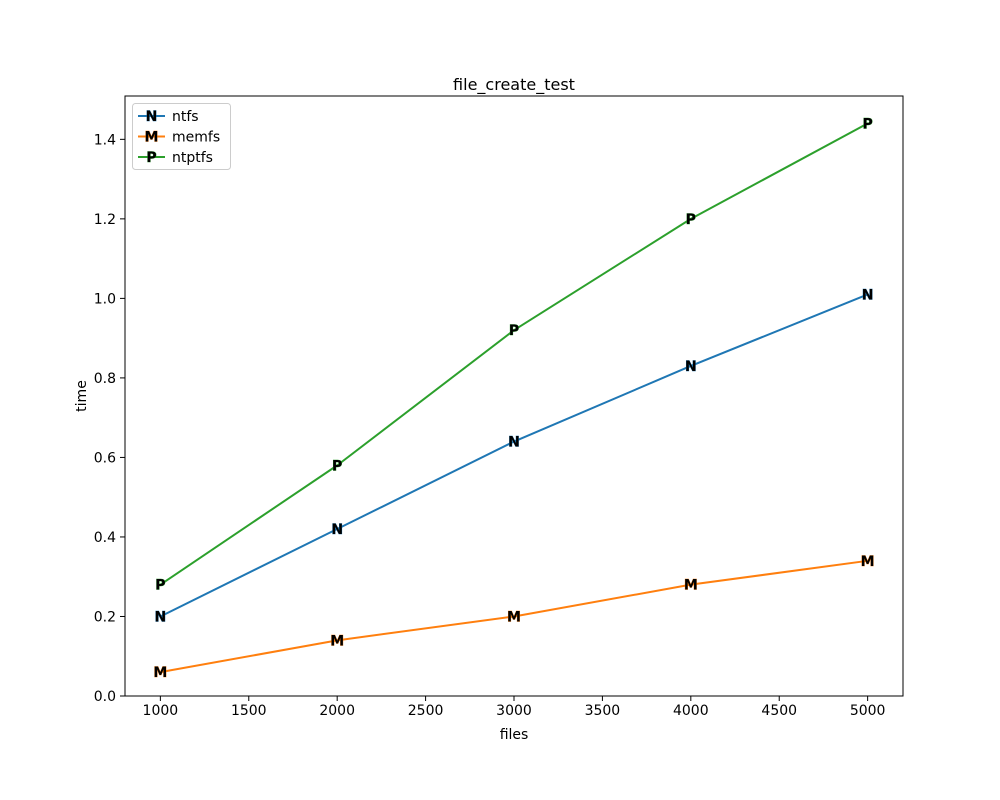 This screenshot has height=800, width=1000. What do you see at coordinates (105, 220) in the screenshot?
I see `y-tick-label: 1.2` at bounding box center [105, 220].